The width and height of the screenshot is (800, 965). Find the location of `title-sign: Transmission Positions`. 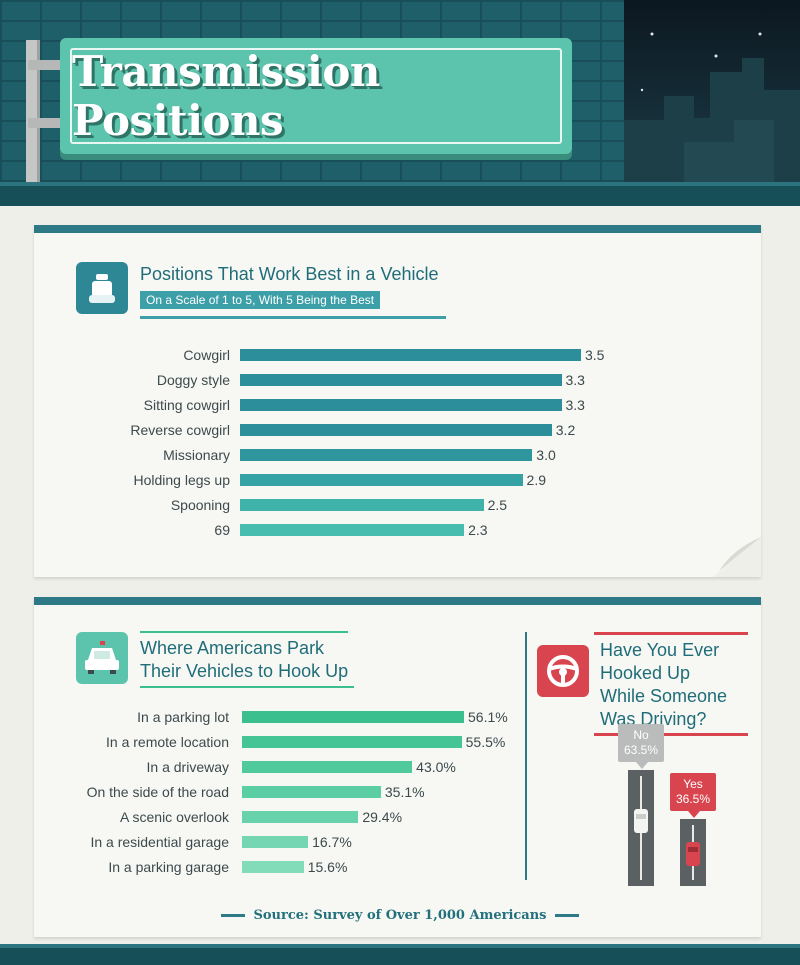

title-sign: Transmission Positions is located at coordinates (316, 96).